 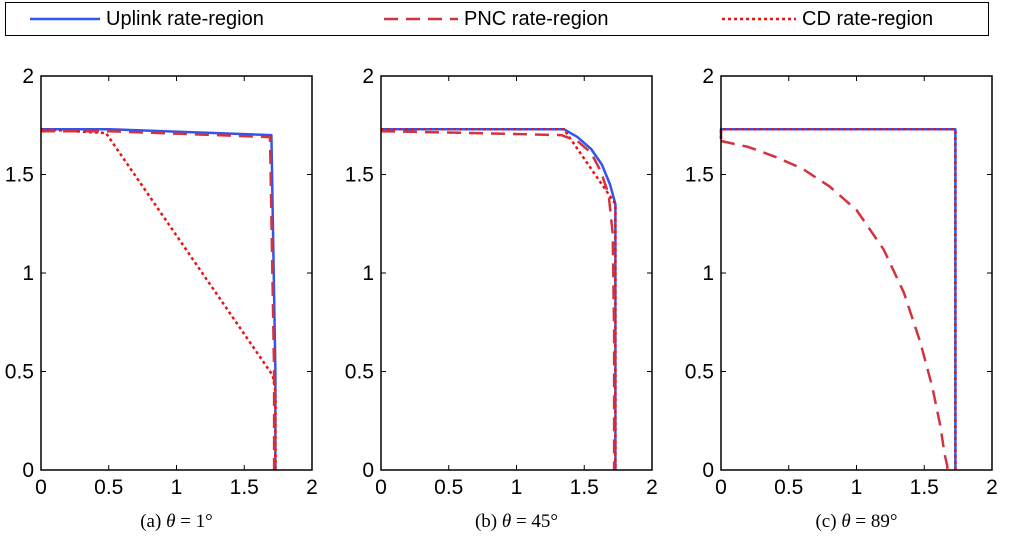 I want to click on legend-label-cd: CD rate-region, so click(x=868, y=18).